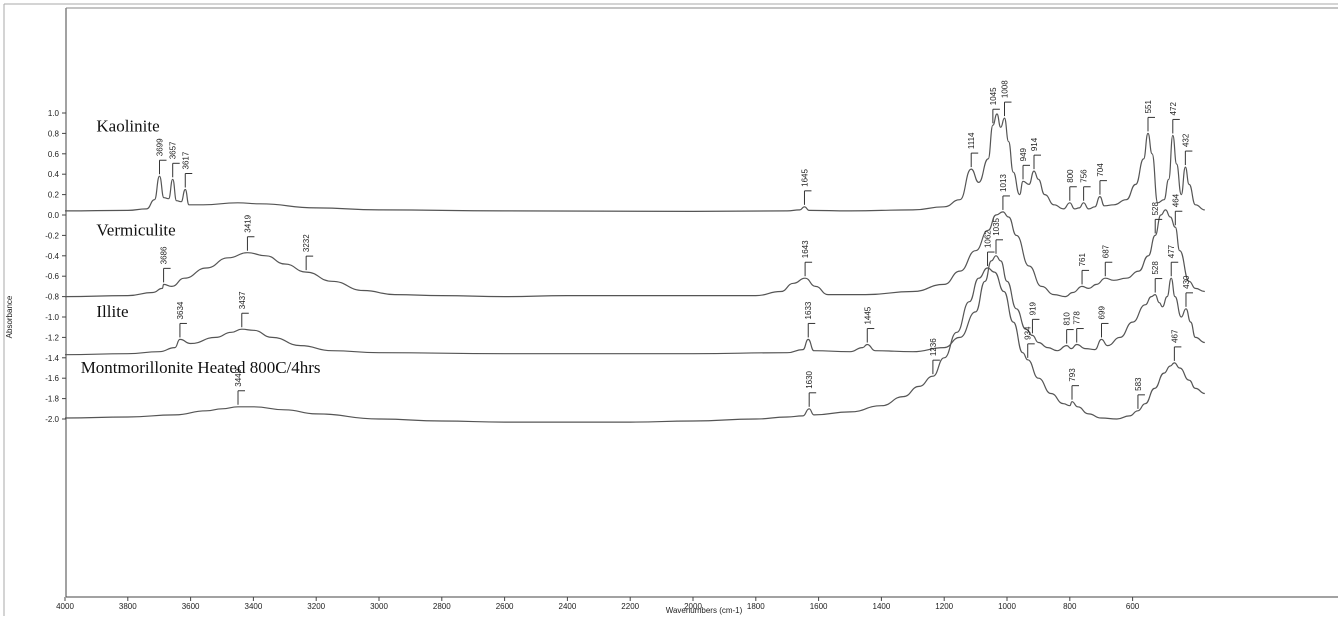  I want to click on x-tick-label: 3200, so click(316, 606).